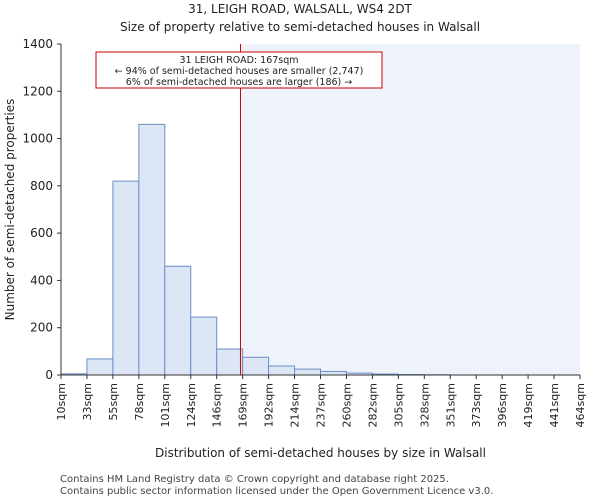 The width and height of the screenshot is (600, 500). I want to click on x-tick-label: 214sqm, so click(295, 405).